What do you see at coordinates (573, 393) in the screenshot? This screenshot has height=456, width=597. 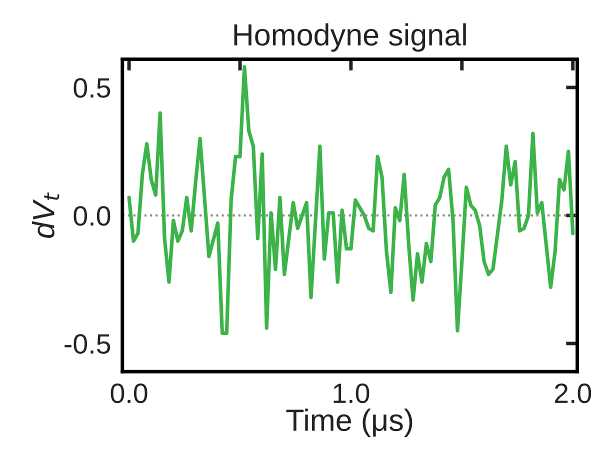 I see `x-tick-label: 2.0` at bounding box center [573, 393].